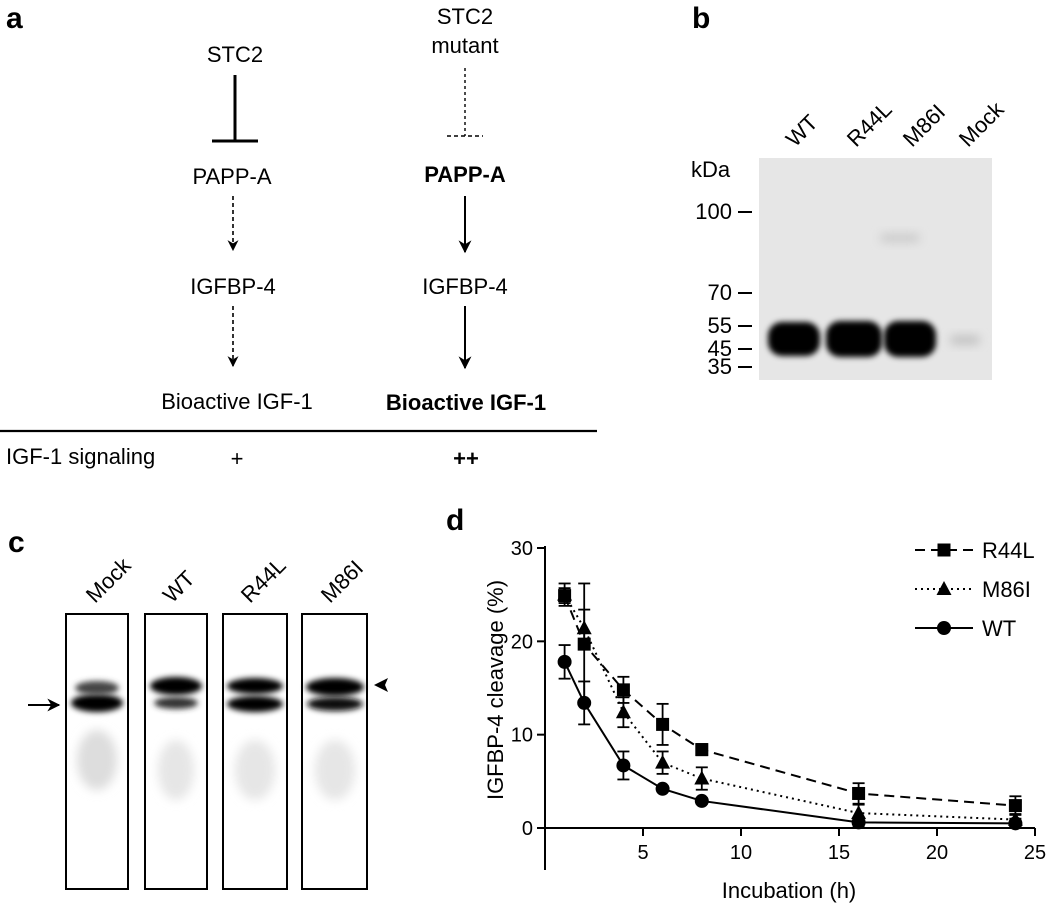 The height and width of the screenshot is (911, 1050). I want to click on left-igfbp4-label: IGFBP-4, so click(233, 286).